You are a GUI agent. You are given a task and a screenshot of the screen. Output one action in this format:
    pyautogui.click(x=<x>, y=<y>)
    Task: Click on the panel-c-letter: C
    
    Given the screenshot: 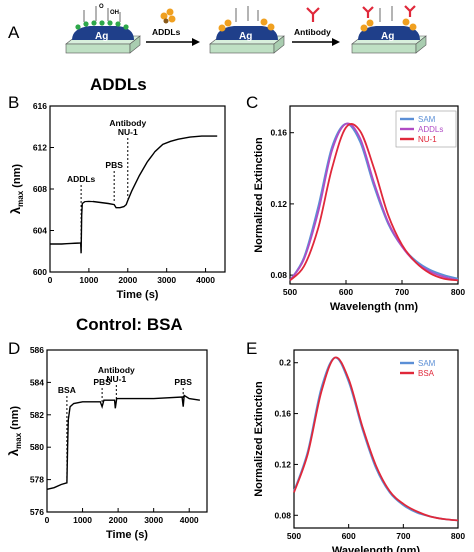 What is the action you would take?
    pyautogui.click(x=252, y=102)
    